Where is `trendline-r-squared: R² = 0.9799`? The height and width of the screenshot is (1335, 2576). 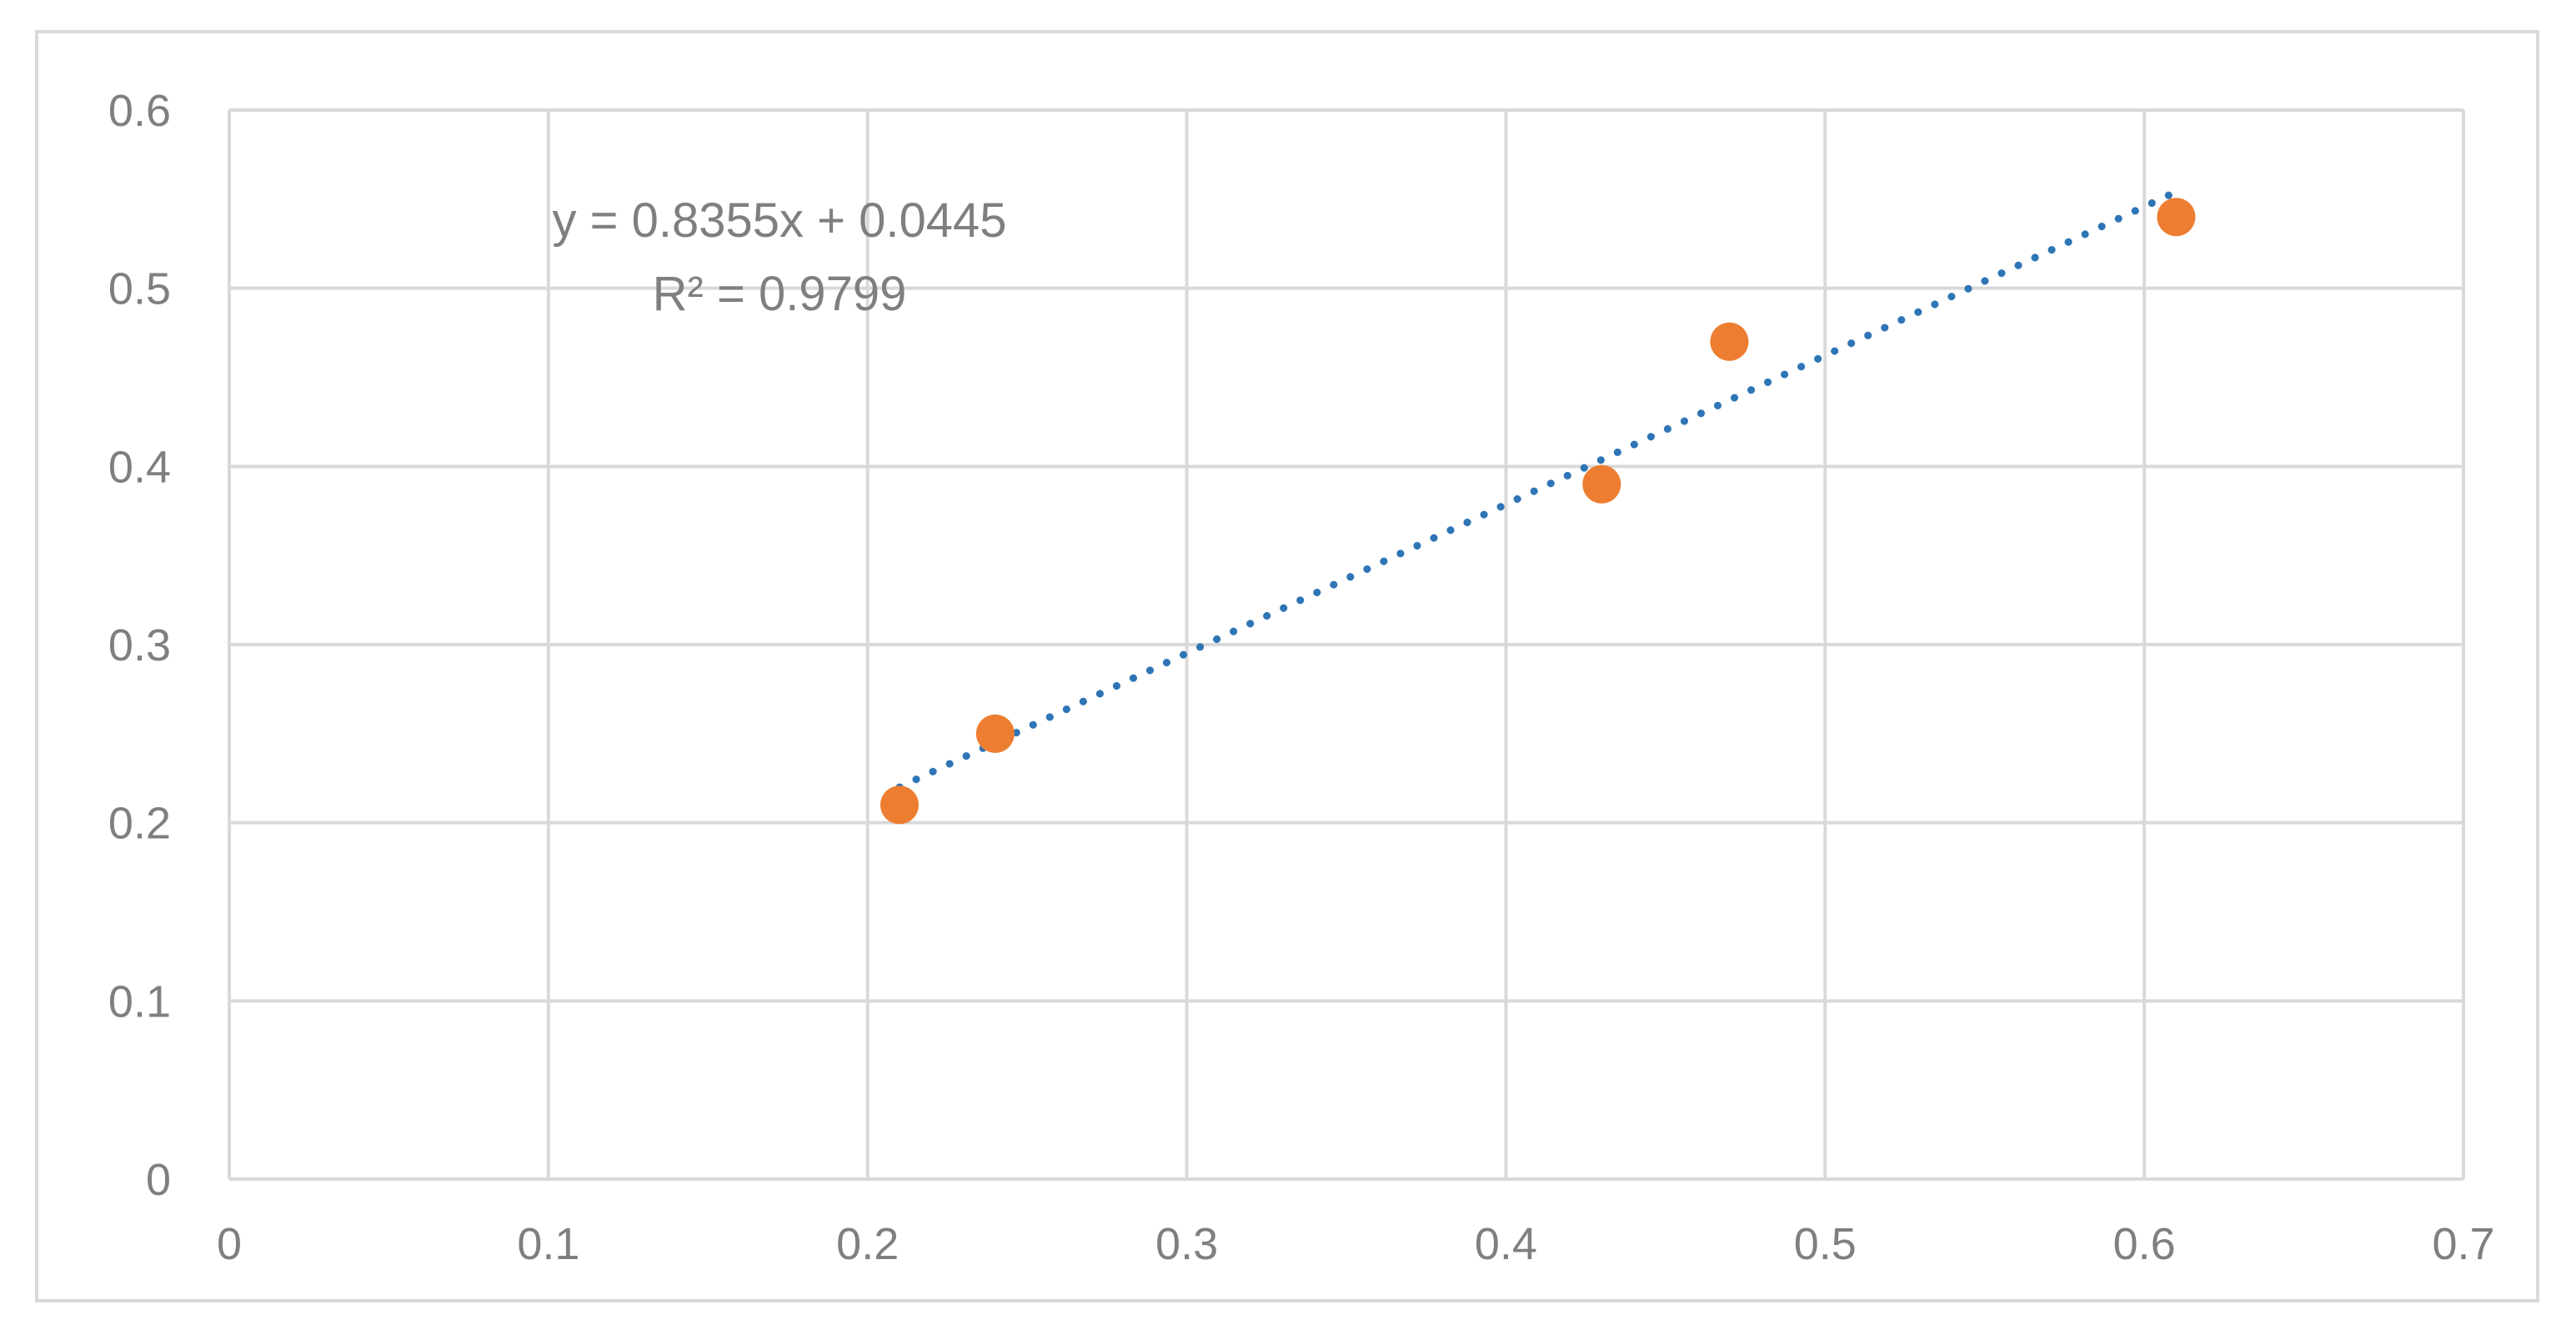 trendline-r-squared: R² = 0.9799 is located at coordinates (780, 294).